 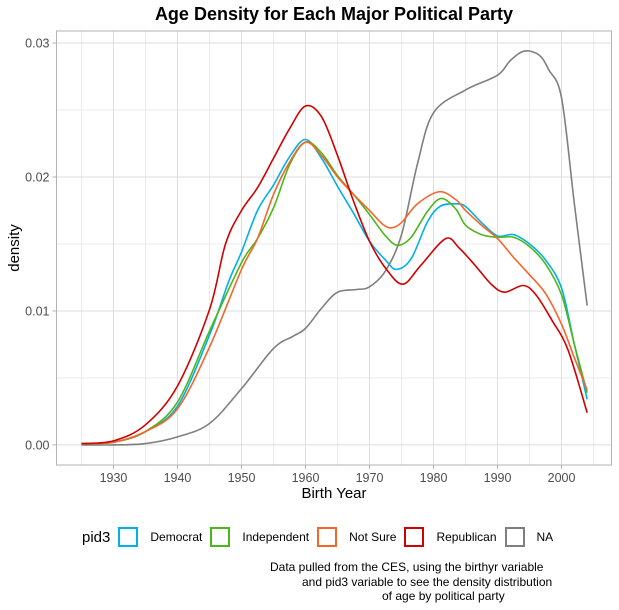 What do you see at coordinates (41, 244) in the screenshot?
I see `y-axis: 0.00 0.01 0.02 0.03` at bounding box center [41, 244].